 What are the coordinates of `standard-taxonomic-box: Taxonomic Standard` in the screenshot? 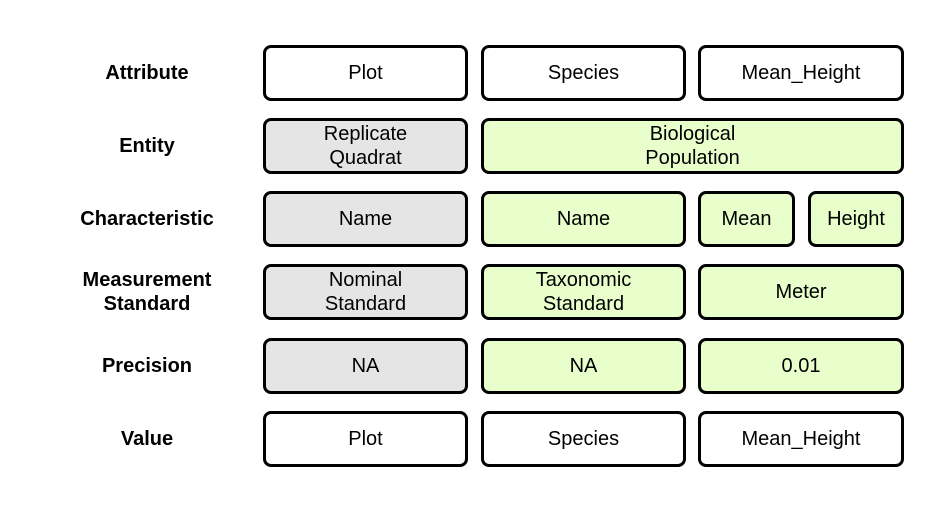 It's located at (583, 292).